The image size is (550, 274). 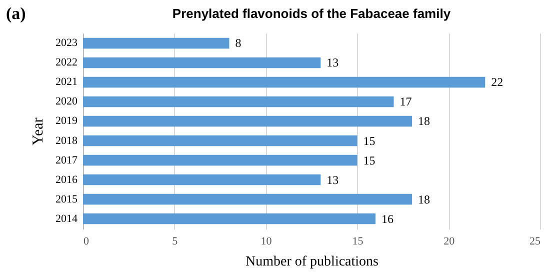 What do you see at coordinates (67, 62) in the screenshot?
I see `y-tick-label: 2022` at bounding box center [67, 62].